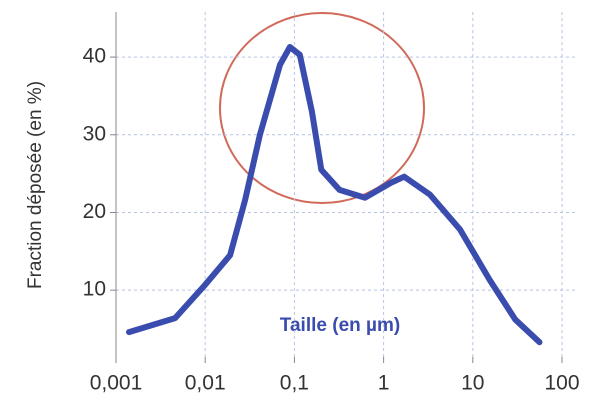 The image size is (592, 401). I want to click on y-tick-label: 20, so click(94, 211).